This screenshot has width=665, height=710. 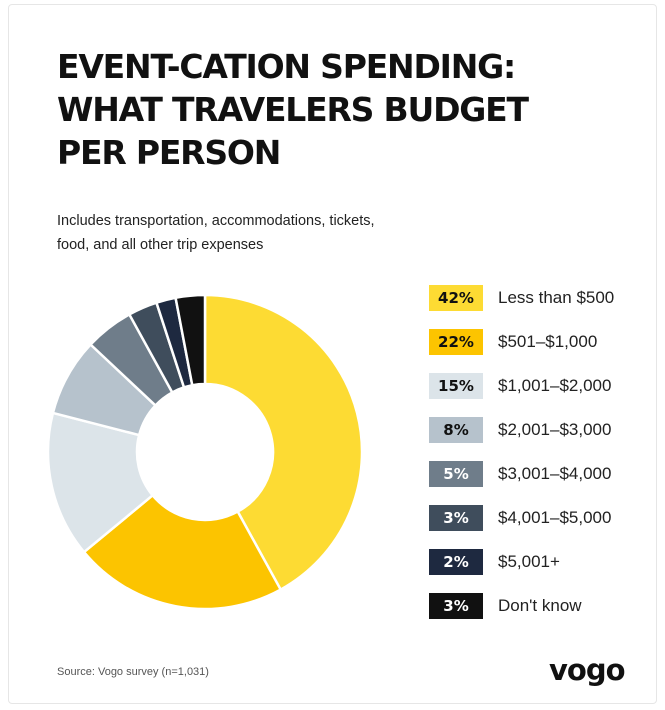 I want to click on legend-label: $5,001+, so click(x=529, y=561).